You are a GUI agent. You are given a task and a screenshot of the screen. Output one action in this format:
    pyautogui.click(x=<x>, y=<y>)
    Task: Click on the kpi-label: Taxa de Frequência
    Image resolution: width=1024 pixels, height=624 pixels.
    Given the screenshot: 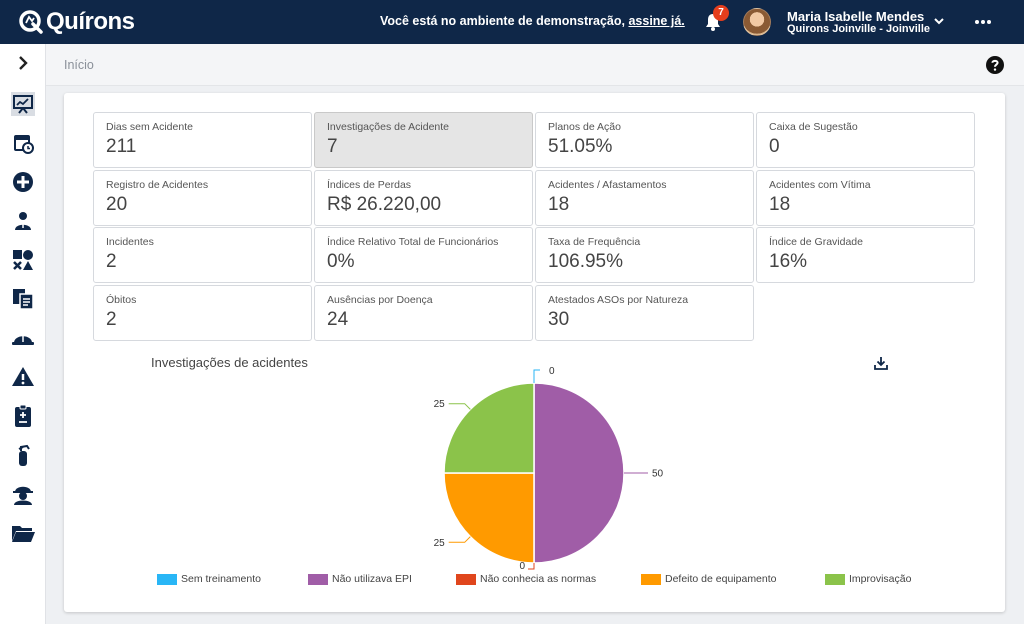 What is the action you would take?
    pyautogui.click(x=594, y=242)
    